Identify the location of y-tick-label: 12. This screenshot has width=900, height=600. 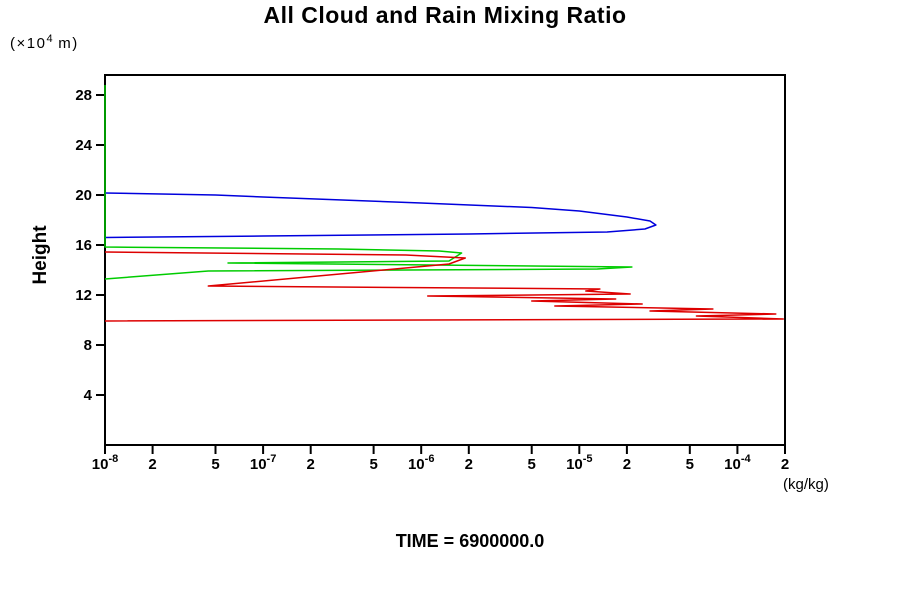
(83, 295).